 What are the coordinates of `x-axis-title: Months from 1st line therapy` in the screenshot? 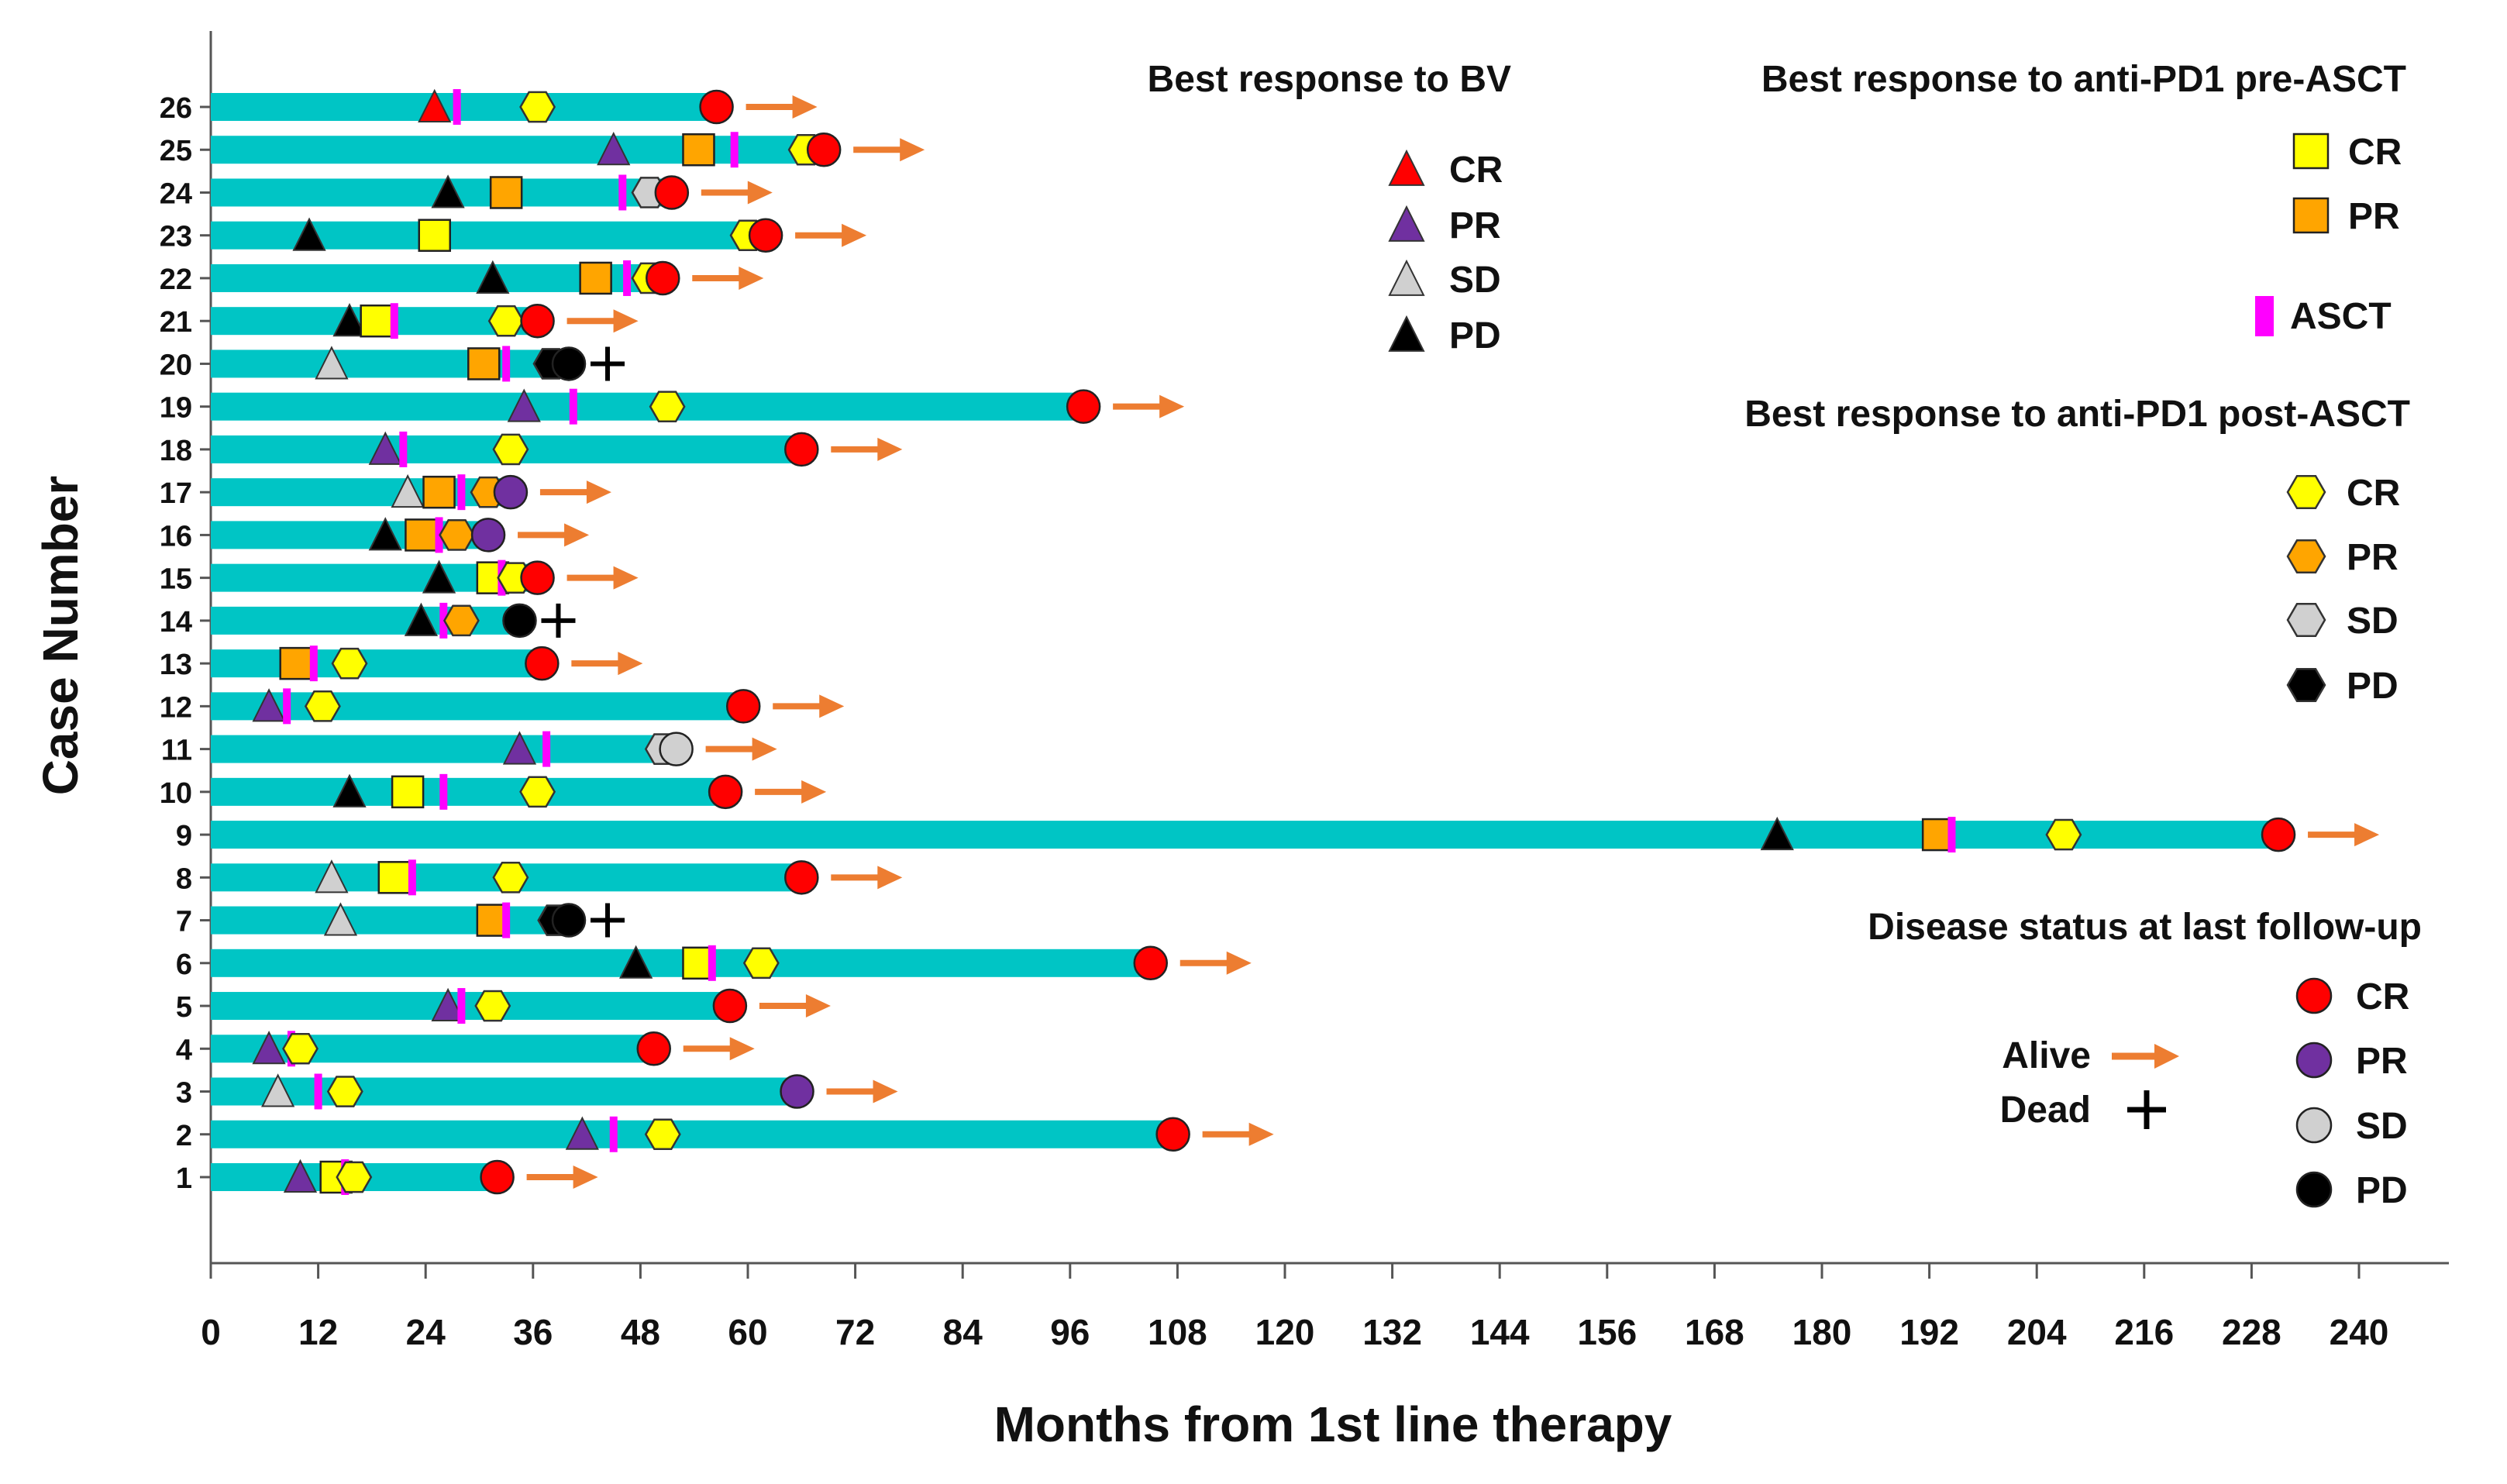 It's located at (1333, 1424).